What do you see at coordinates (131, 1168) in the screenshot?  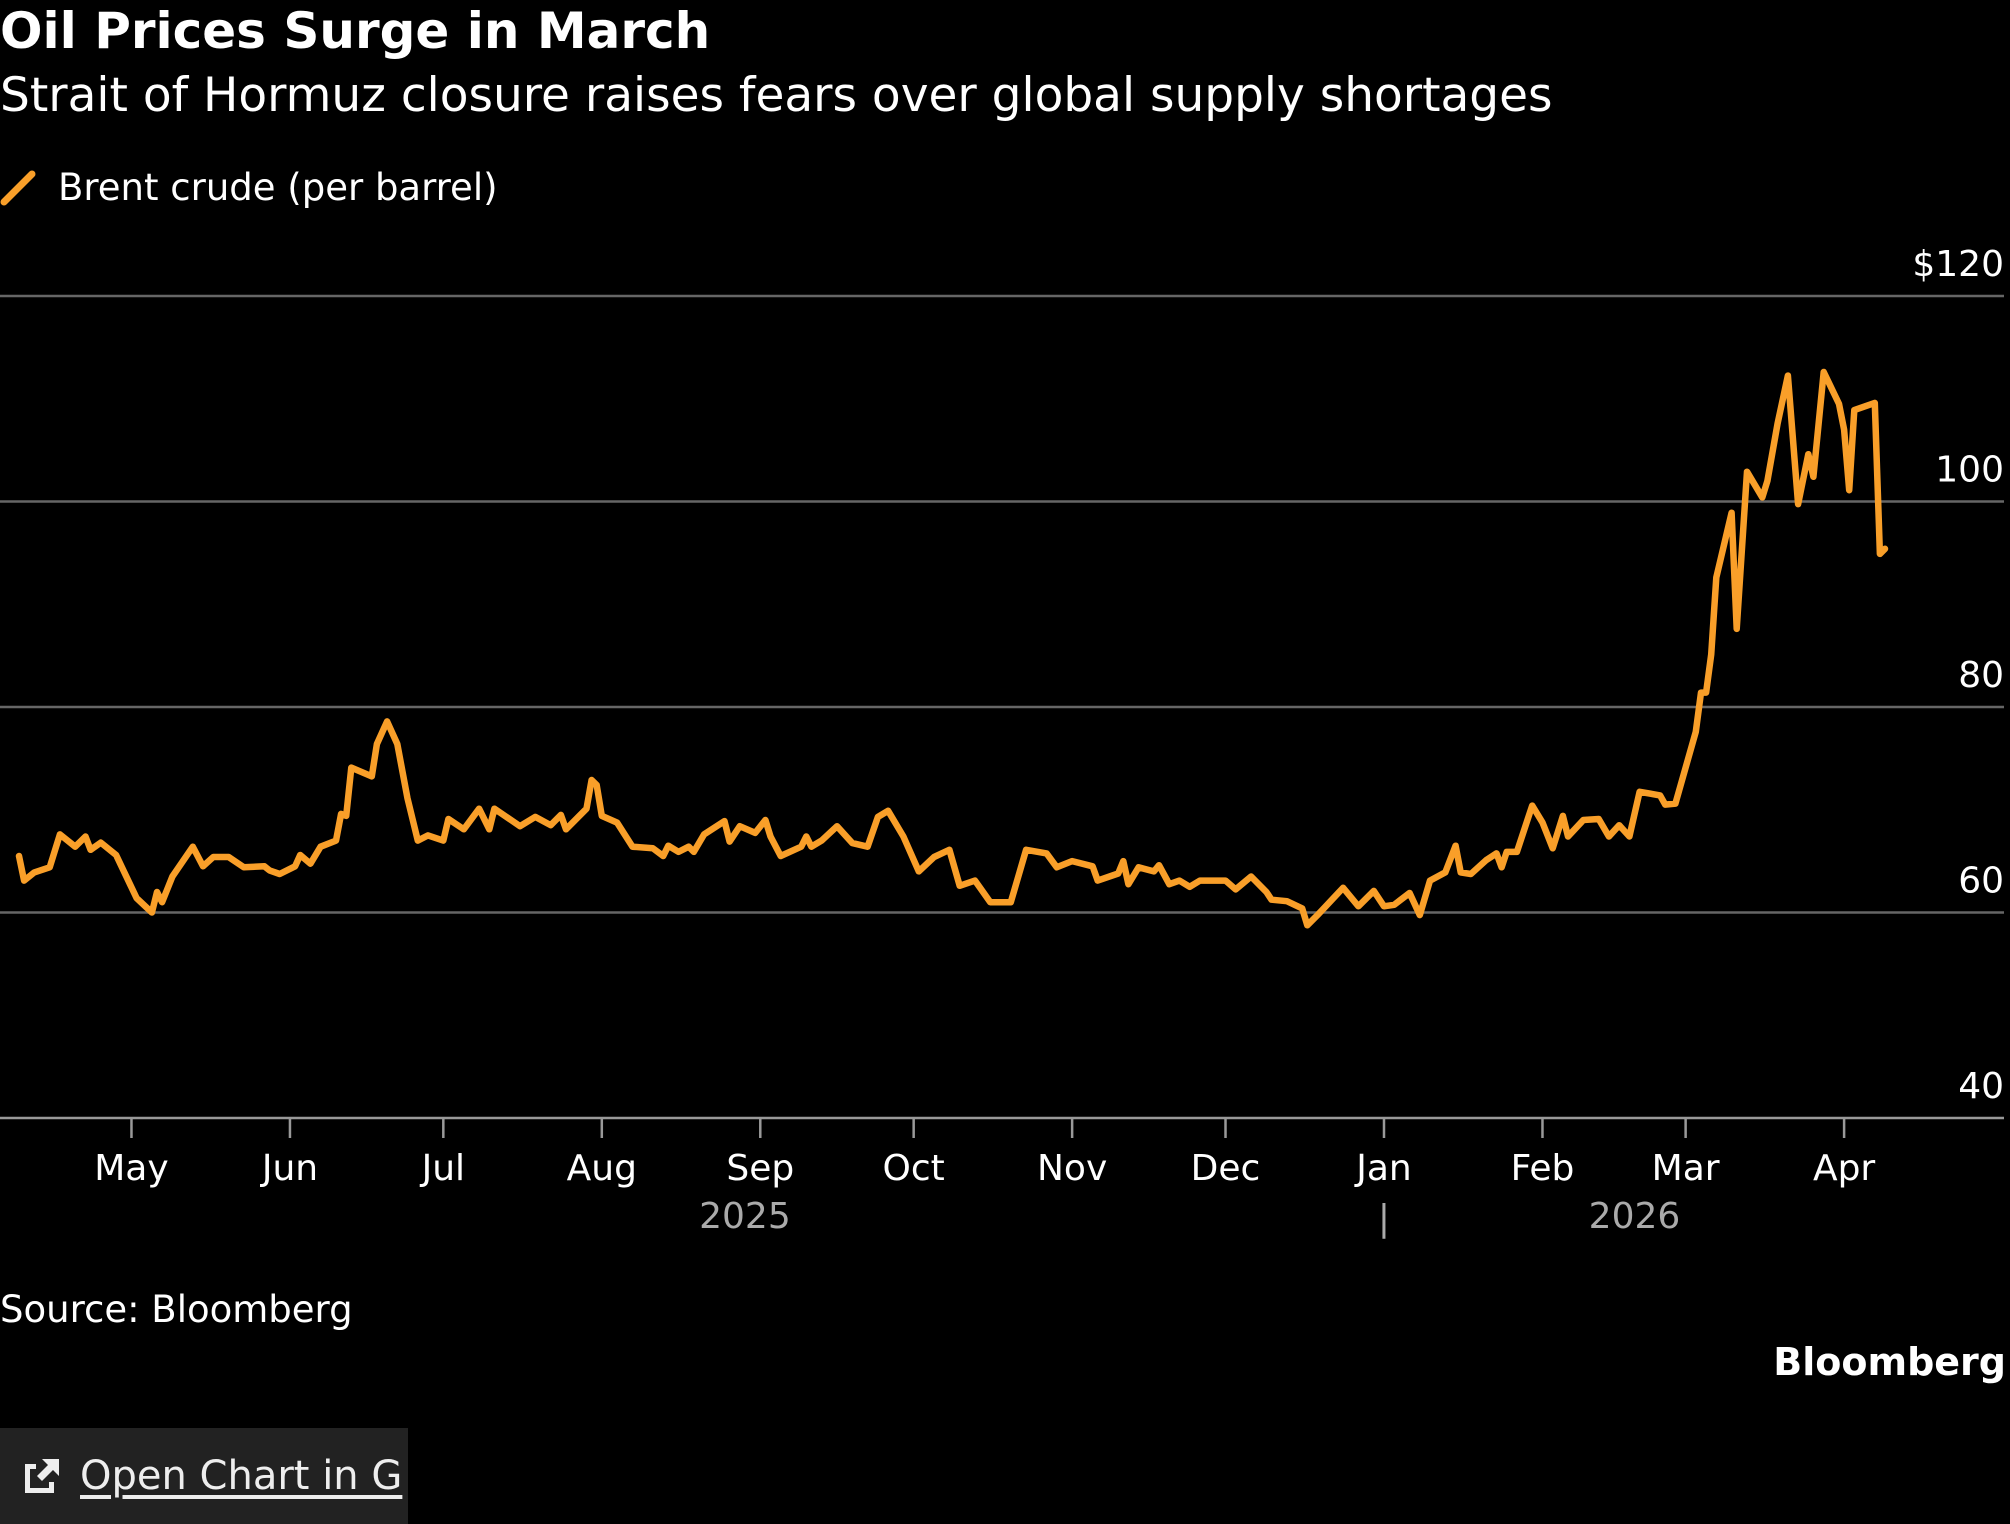 I see `x-tick-label: May` at bounding box center [131, 1168].